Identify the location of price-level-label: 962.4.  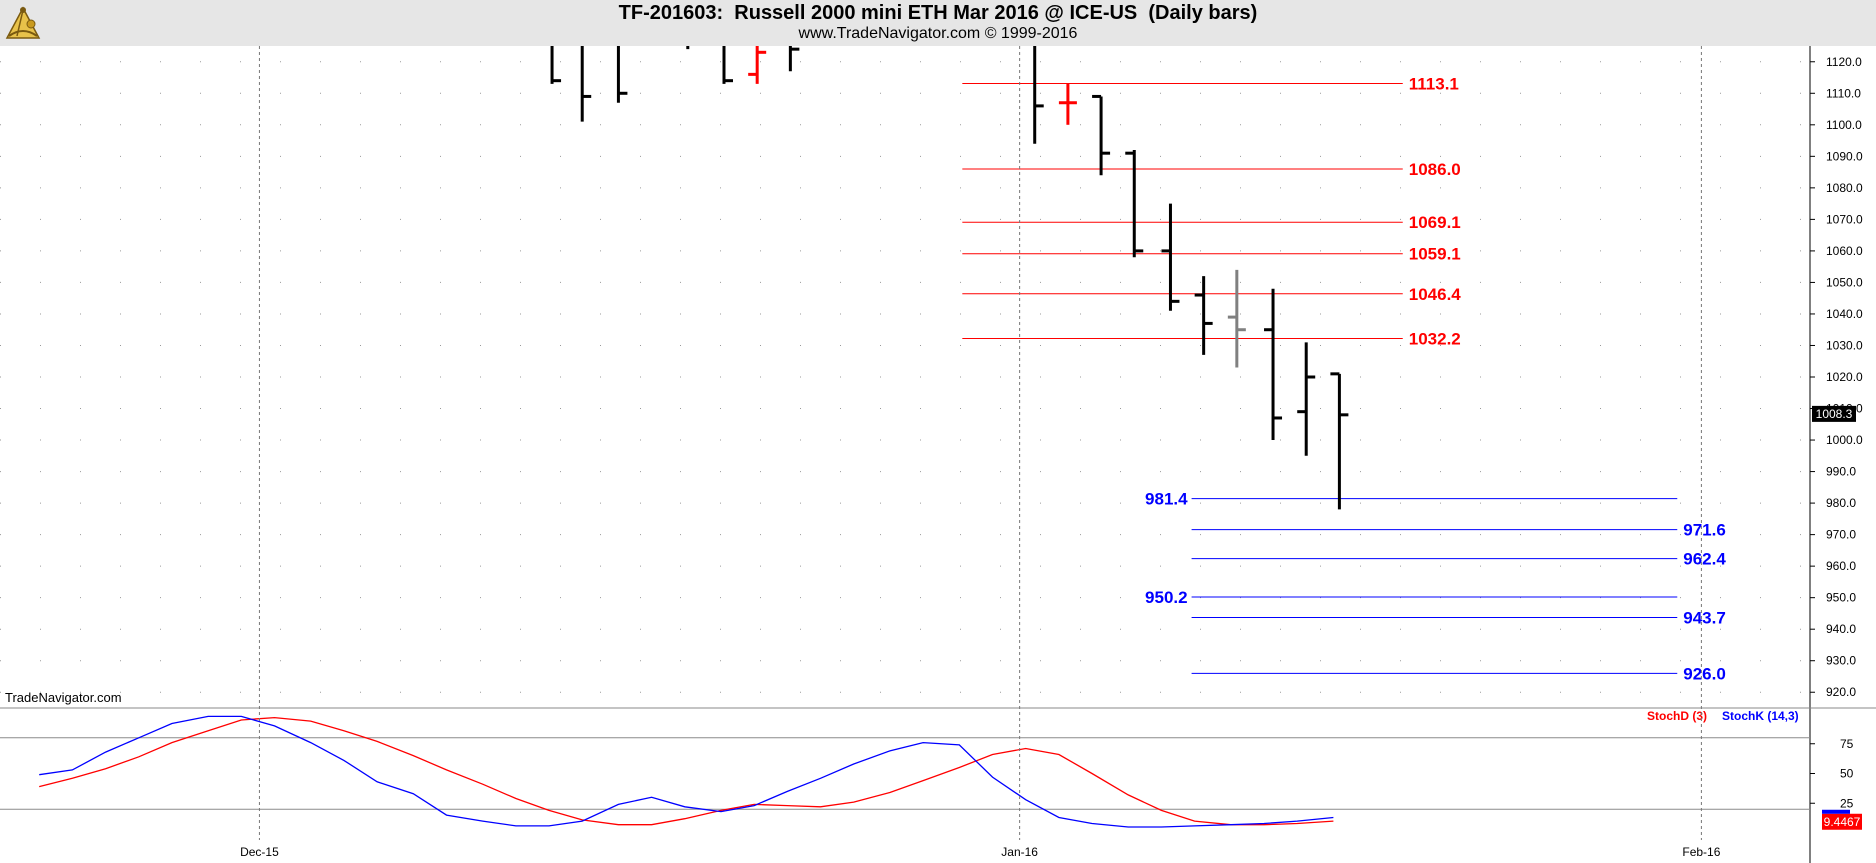
(1704, 559).